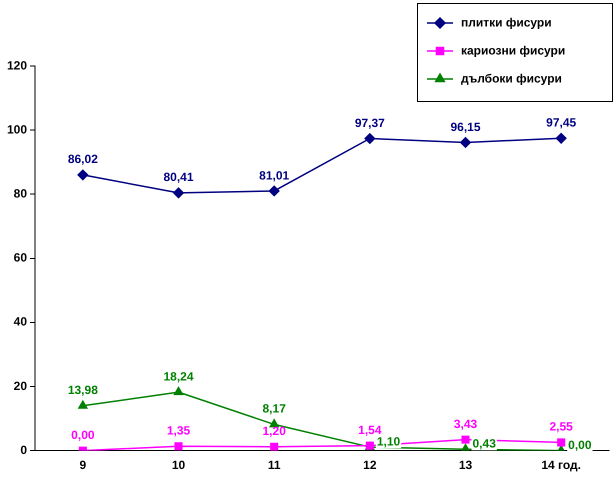 Image resolution: width=615 pixels, height=478 pixels. What do you see at coordinates (274, 465) in the screenshot?
I see `x-tick-label: 11` at bounding box center [274, 465].